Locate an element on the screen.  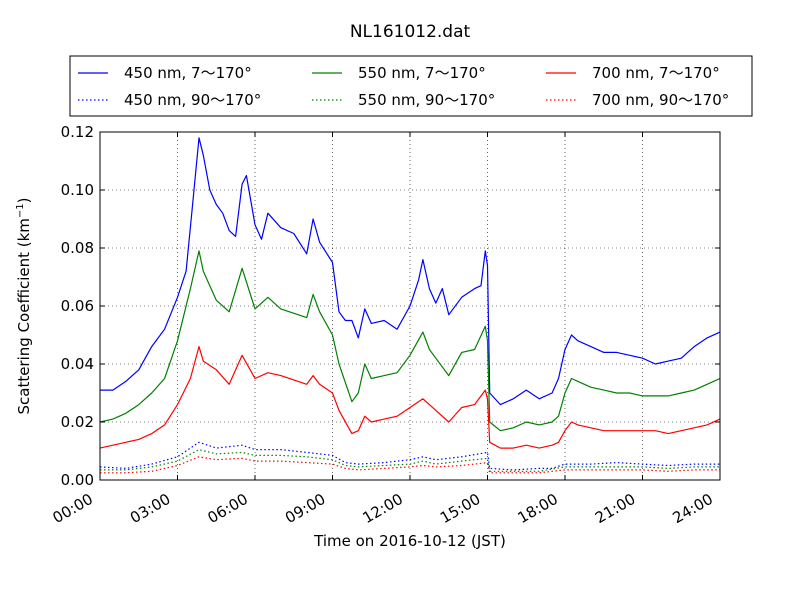
y-axis-label-main: Scattering Coefficient (km is located at coordinates (24, 316).